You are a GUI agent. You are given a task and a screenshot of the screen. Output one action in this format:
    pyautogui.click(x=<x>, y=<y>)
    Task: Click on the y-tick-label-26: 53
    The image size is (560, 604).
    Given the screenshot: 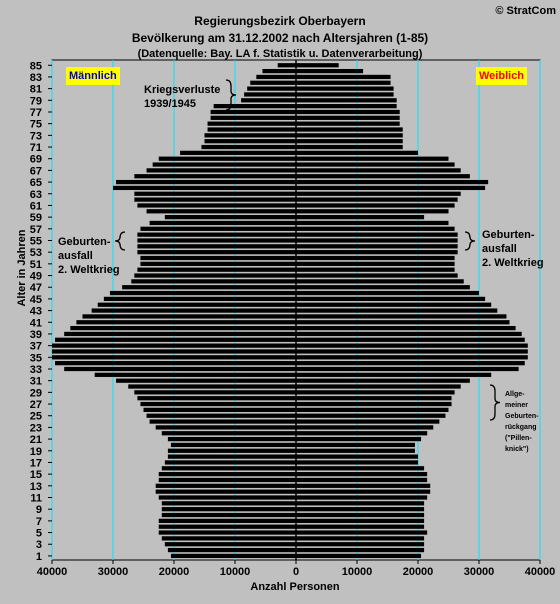 What is the action you would take?
    pyautogui.click(x=36, y=253)
    